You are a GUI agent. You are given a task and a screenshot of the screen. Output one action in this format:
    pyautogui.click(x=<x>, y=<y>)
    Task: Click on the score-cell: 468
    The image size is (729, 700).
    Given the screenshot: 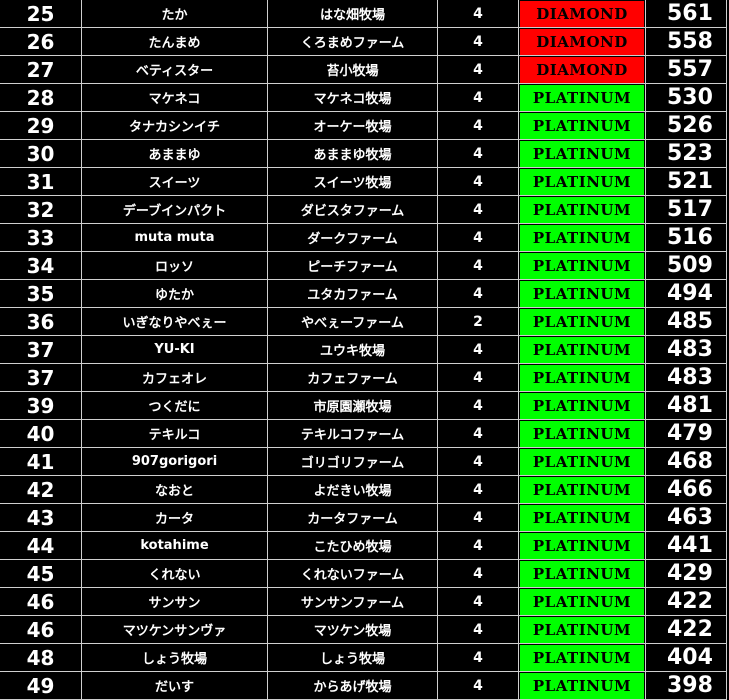 What is the action you would take?
    pyautogui.click(x=686, y=462)
    